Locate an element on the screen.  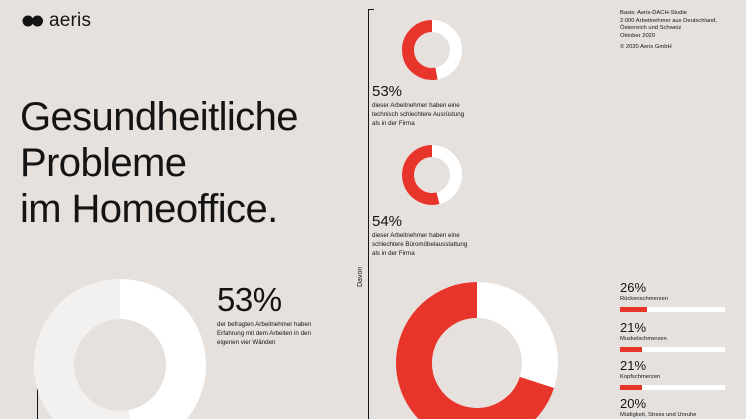
symptom-label: Muskelschmerzen is located at coordinates (643, 339).